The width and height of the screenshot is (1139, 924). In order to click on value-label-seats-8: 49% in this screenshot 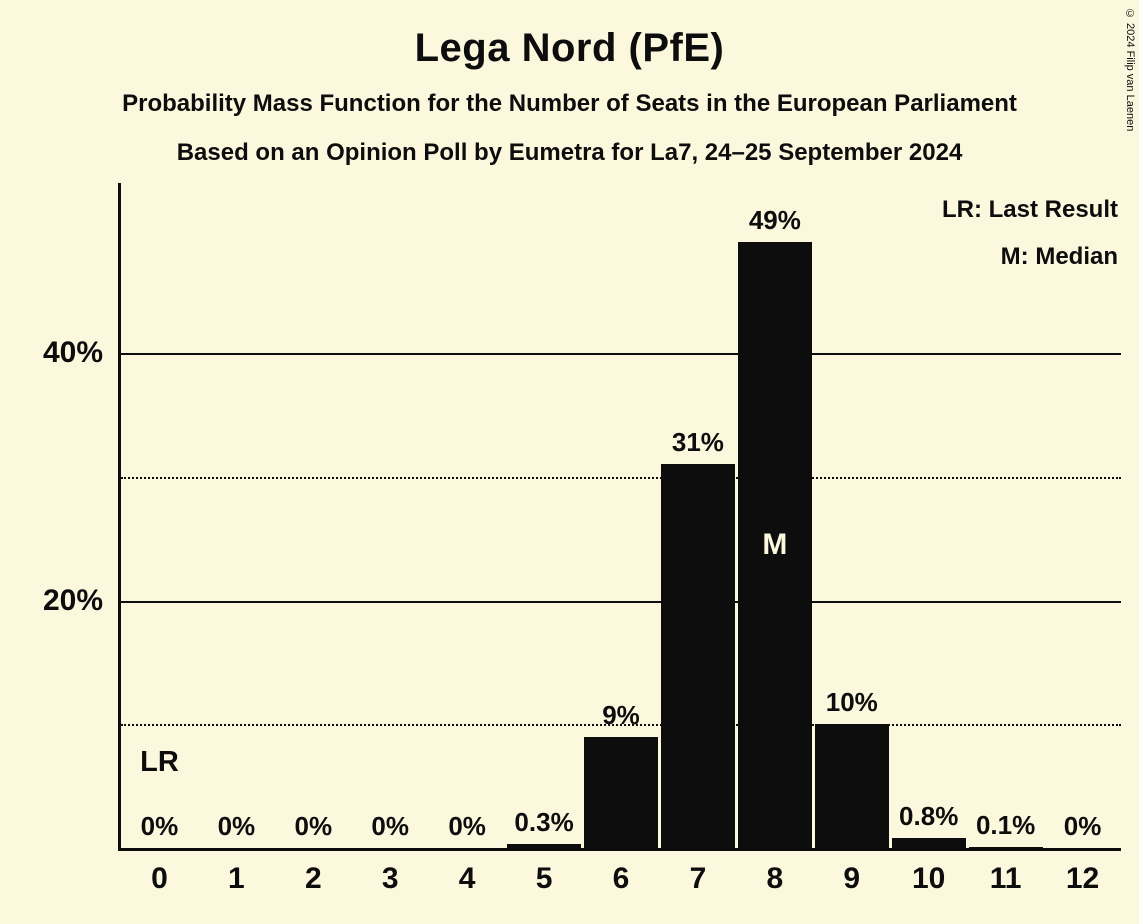, I will do `click(774, 219)`.